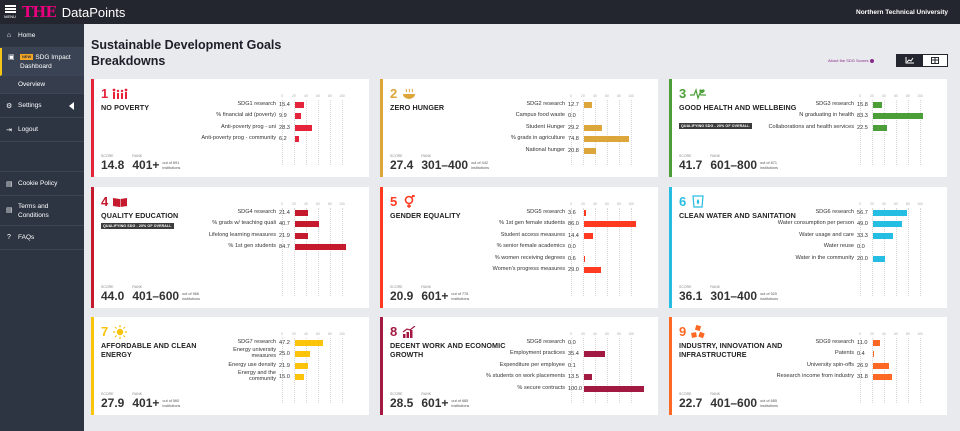 The image size is (960, 431). I want to click on metric-value: 0.0, so click(572, 342).